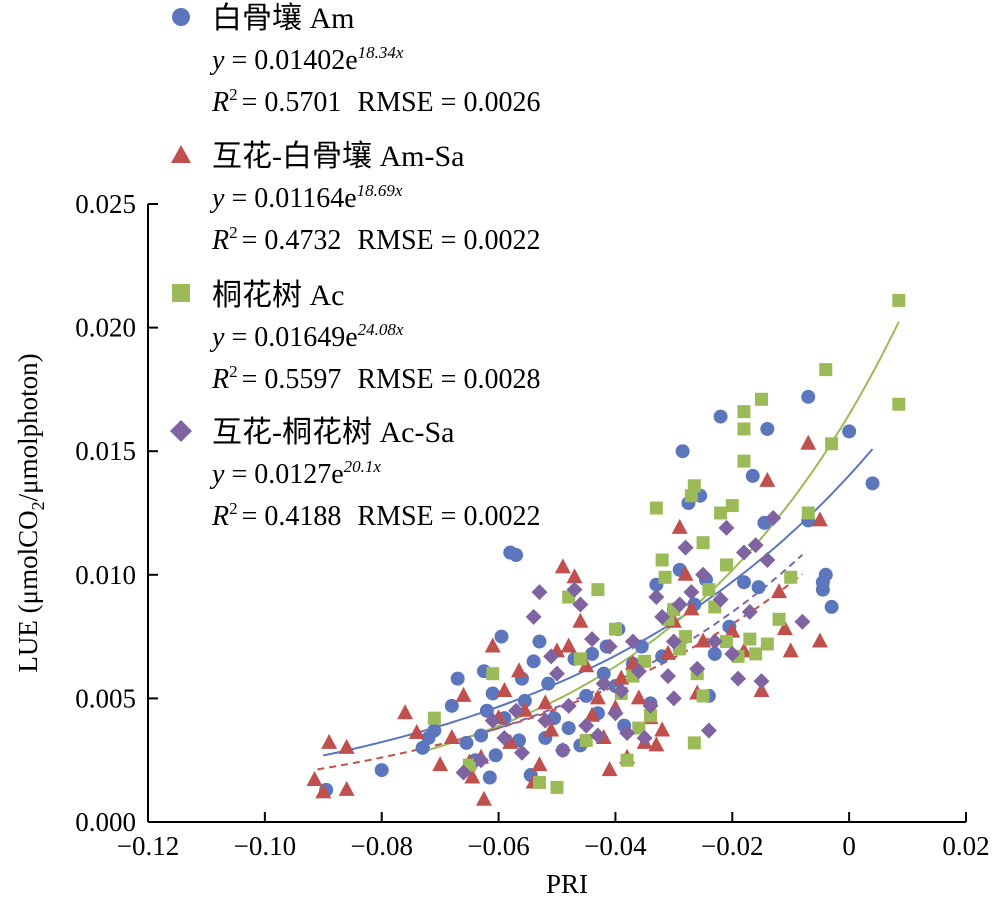 This screenshot has height=898, width=1000. What do you see at coordinates (30, 512) in the screenshot?
I see `y-axis-title: LUE (μmolCO2/μmolphoton)` at bounding box center [30, 512].